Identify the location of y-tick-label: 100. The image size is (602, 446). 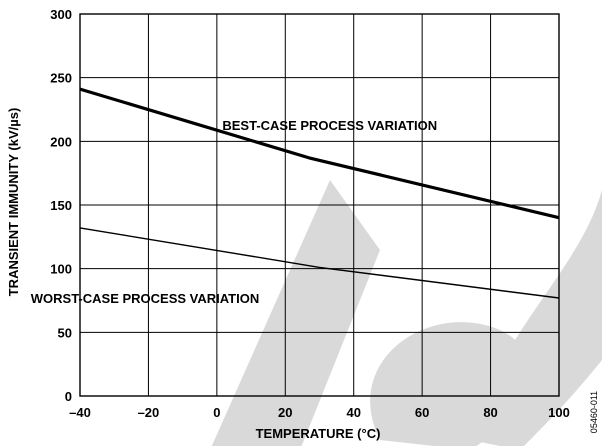
(61, 269).